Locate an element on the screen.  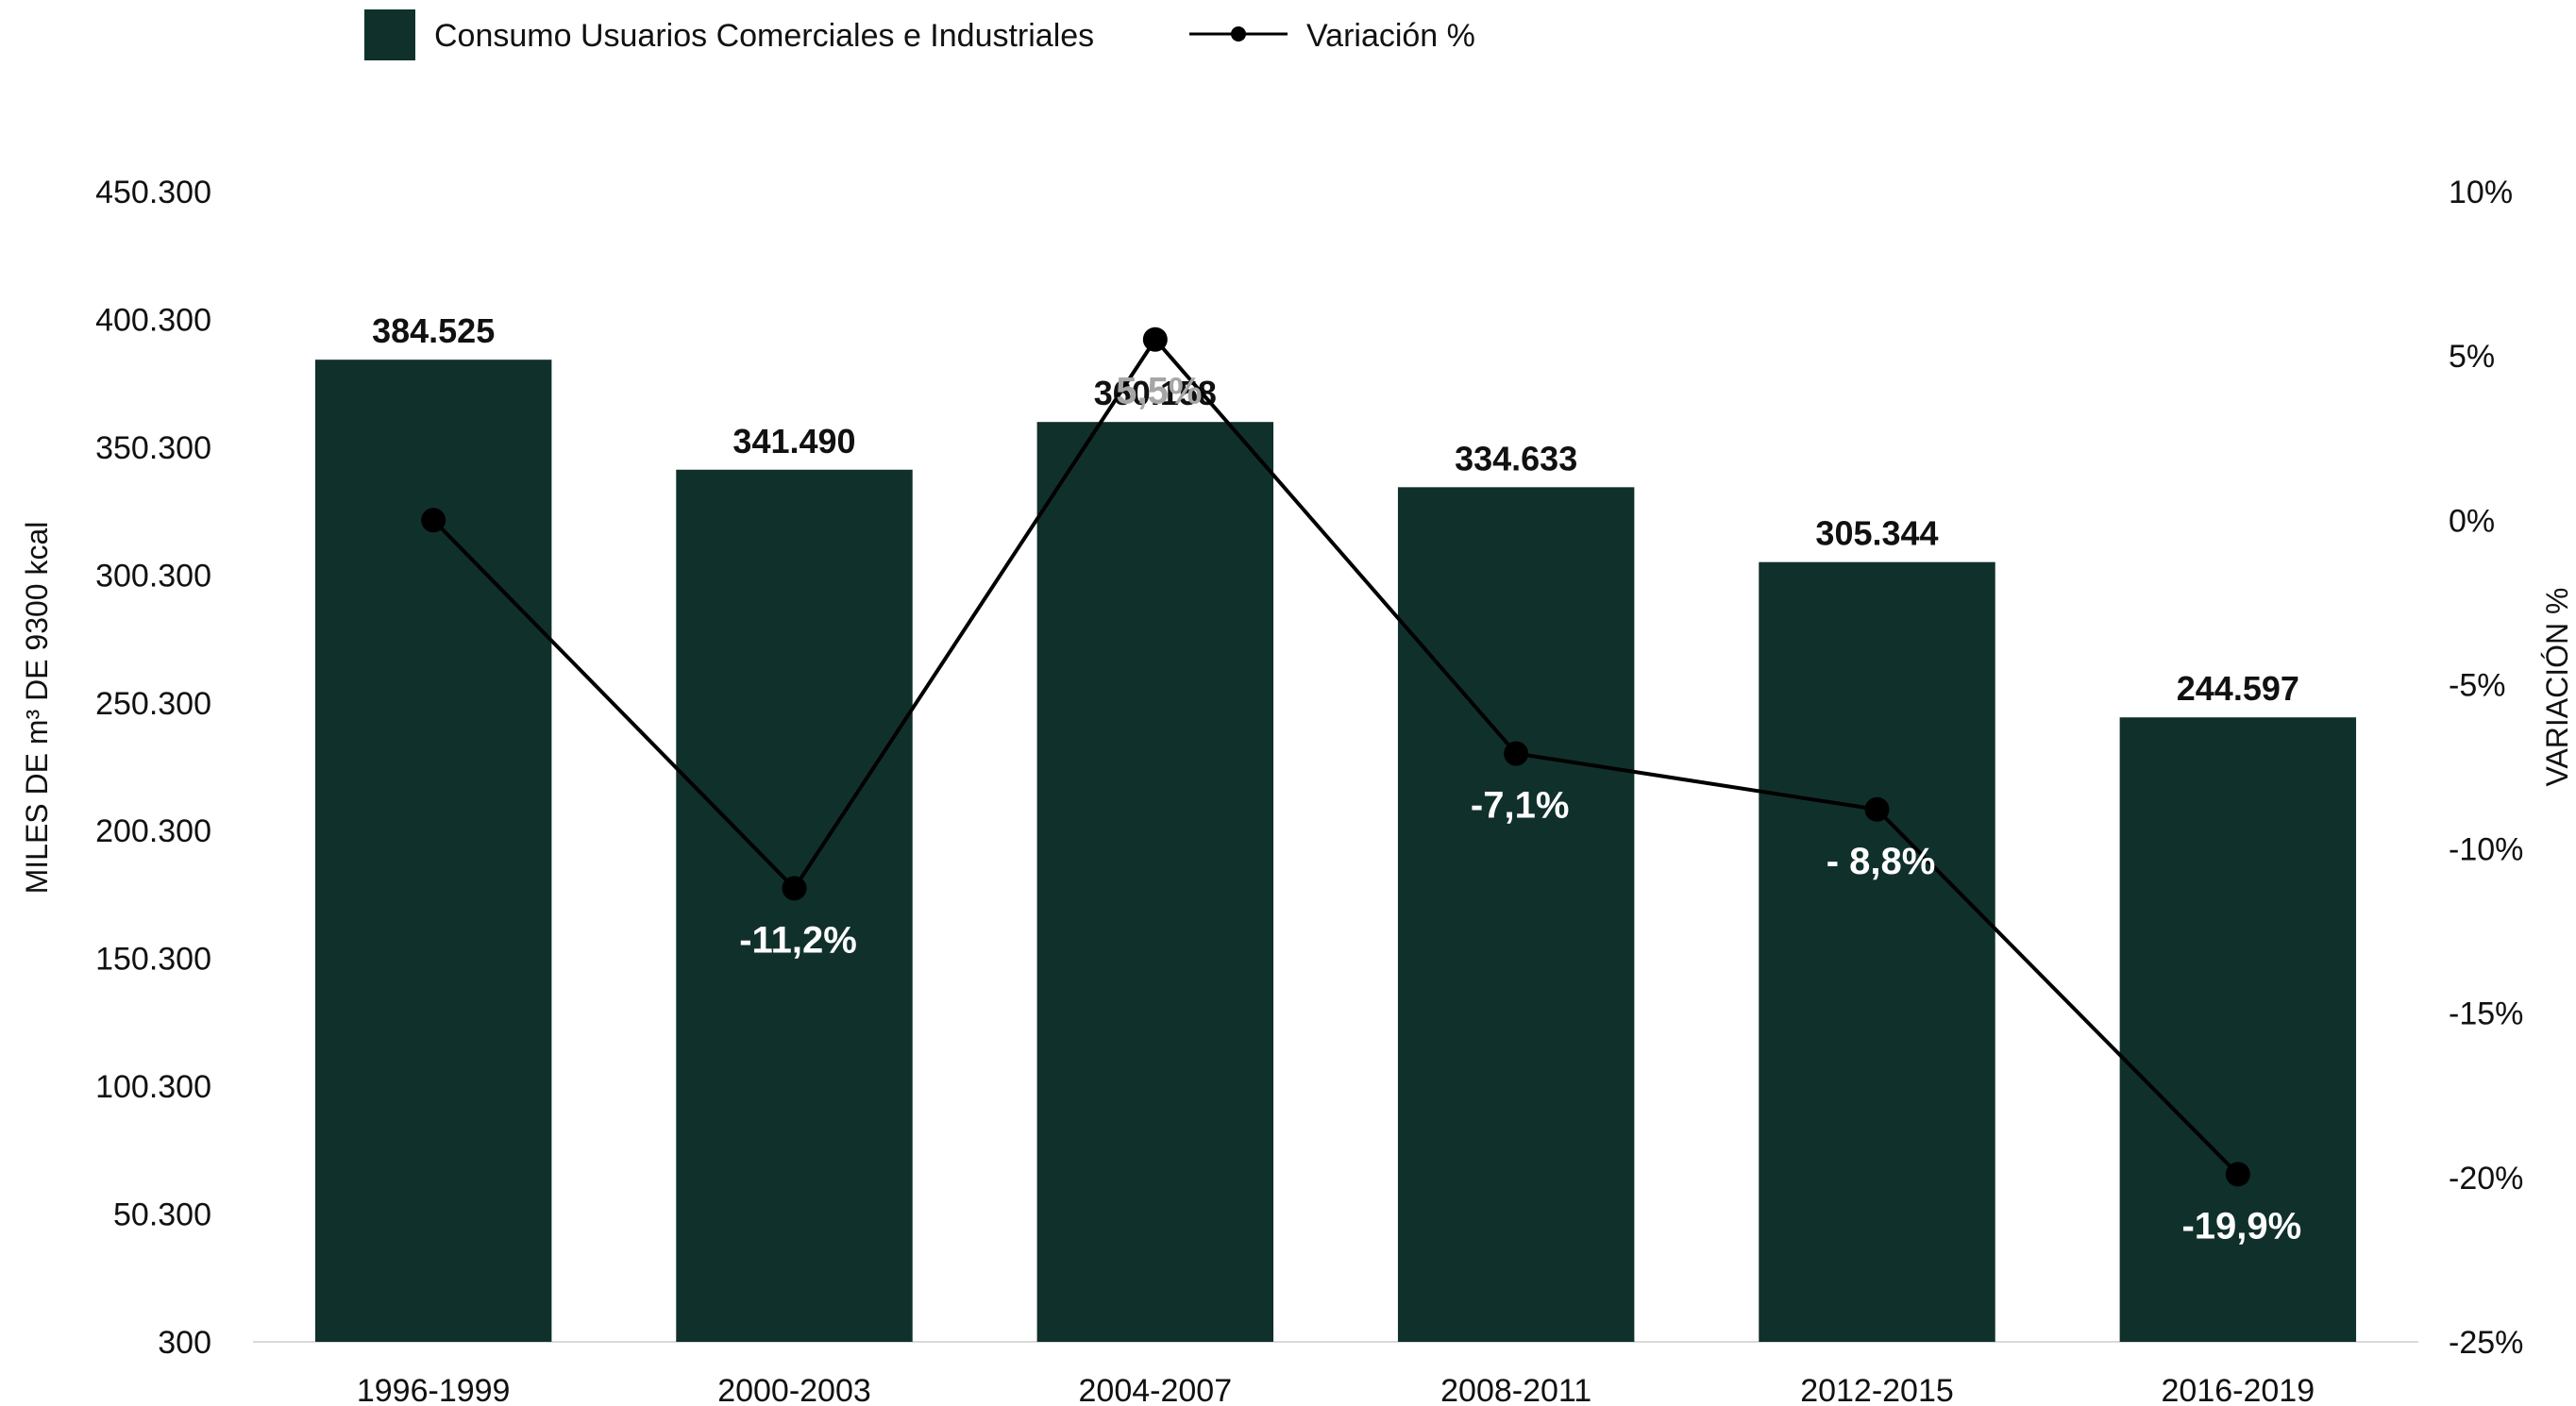
category-label: 2008-2011 is located at coordinates (1516, 1389).